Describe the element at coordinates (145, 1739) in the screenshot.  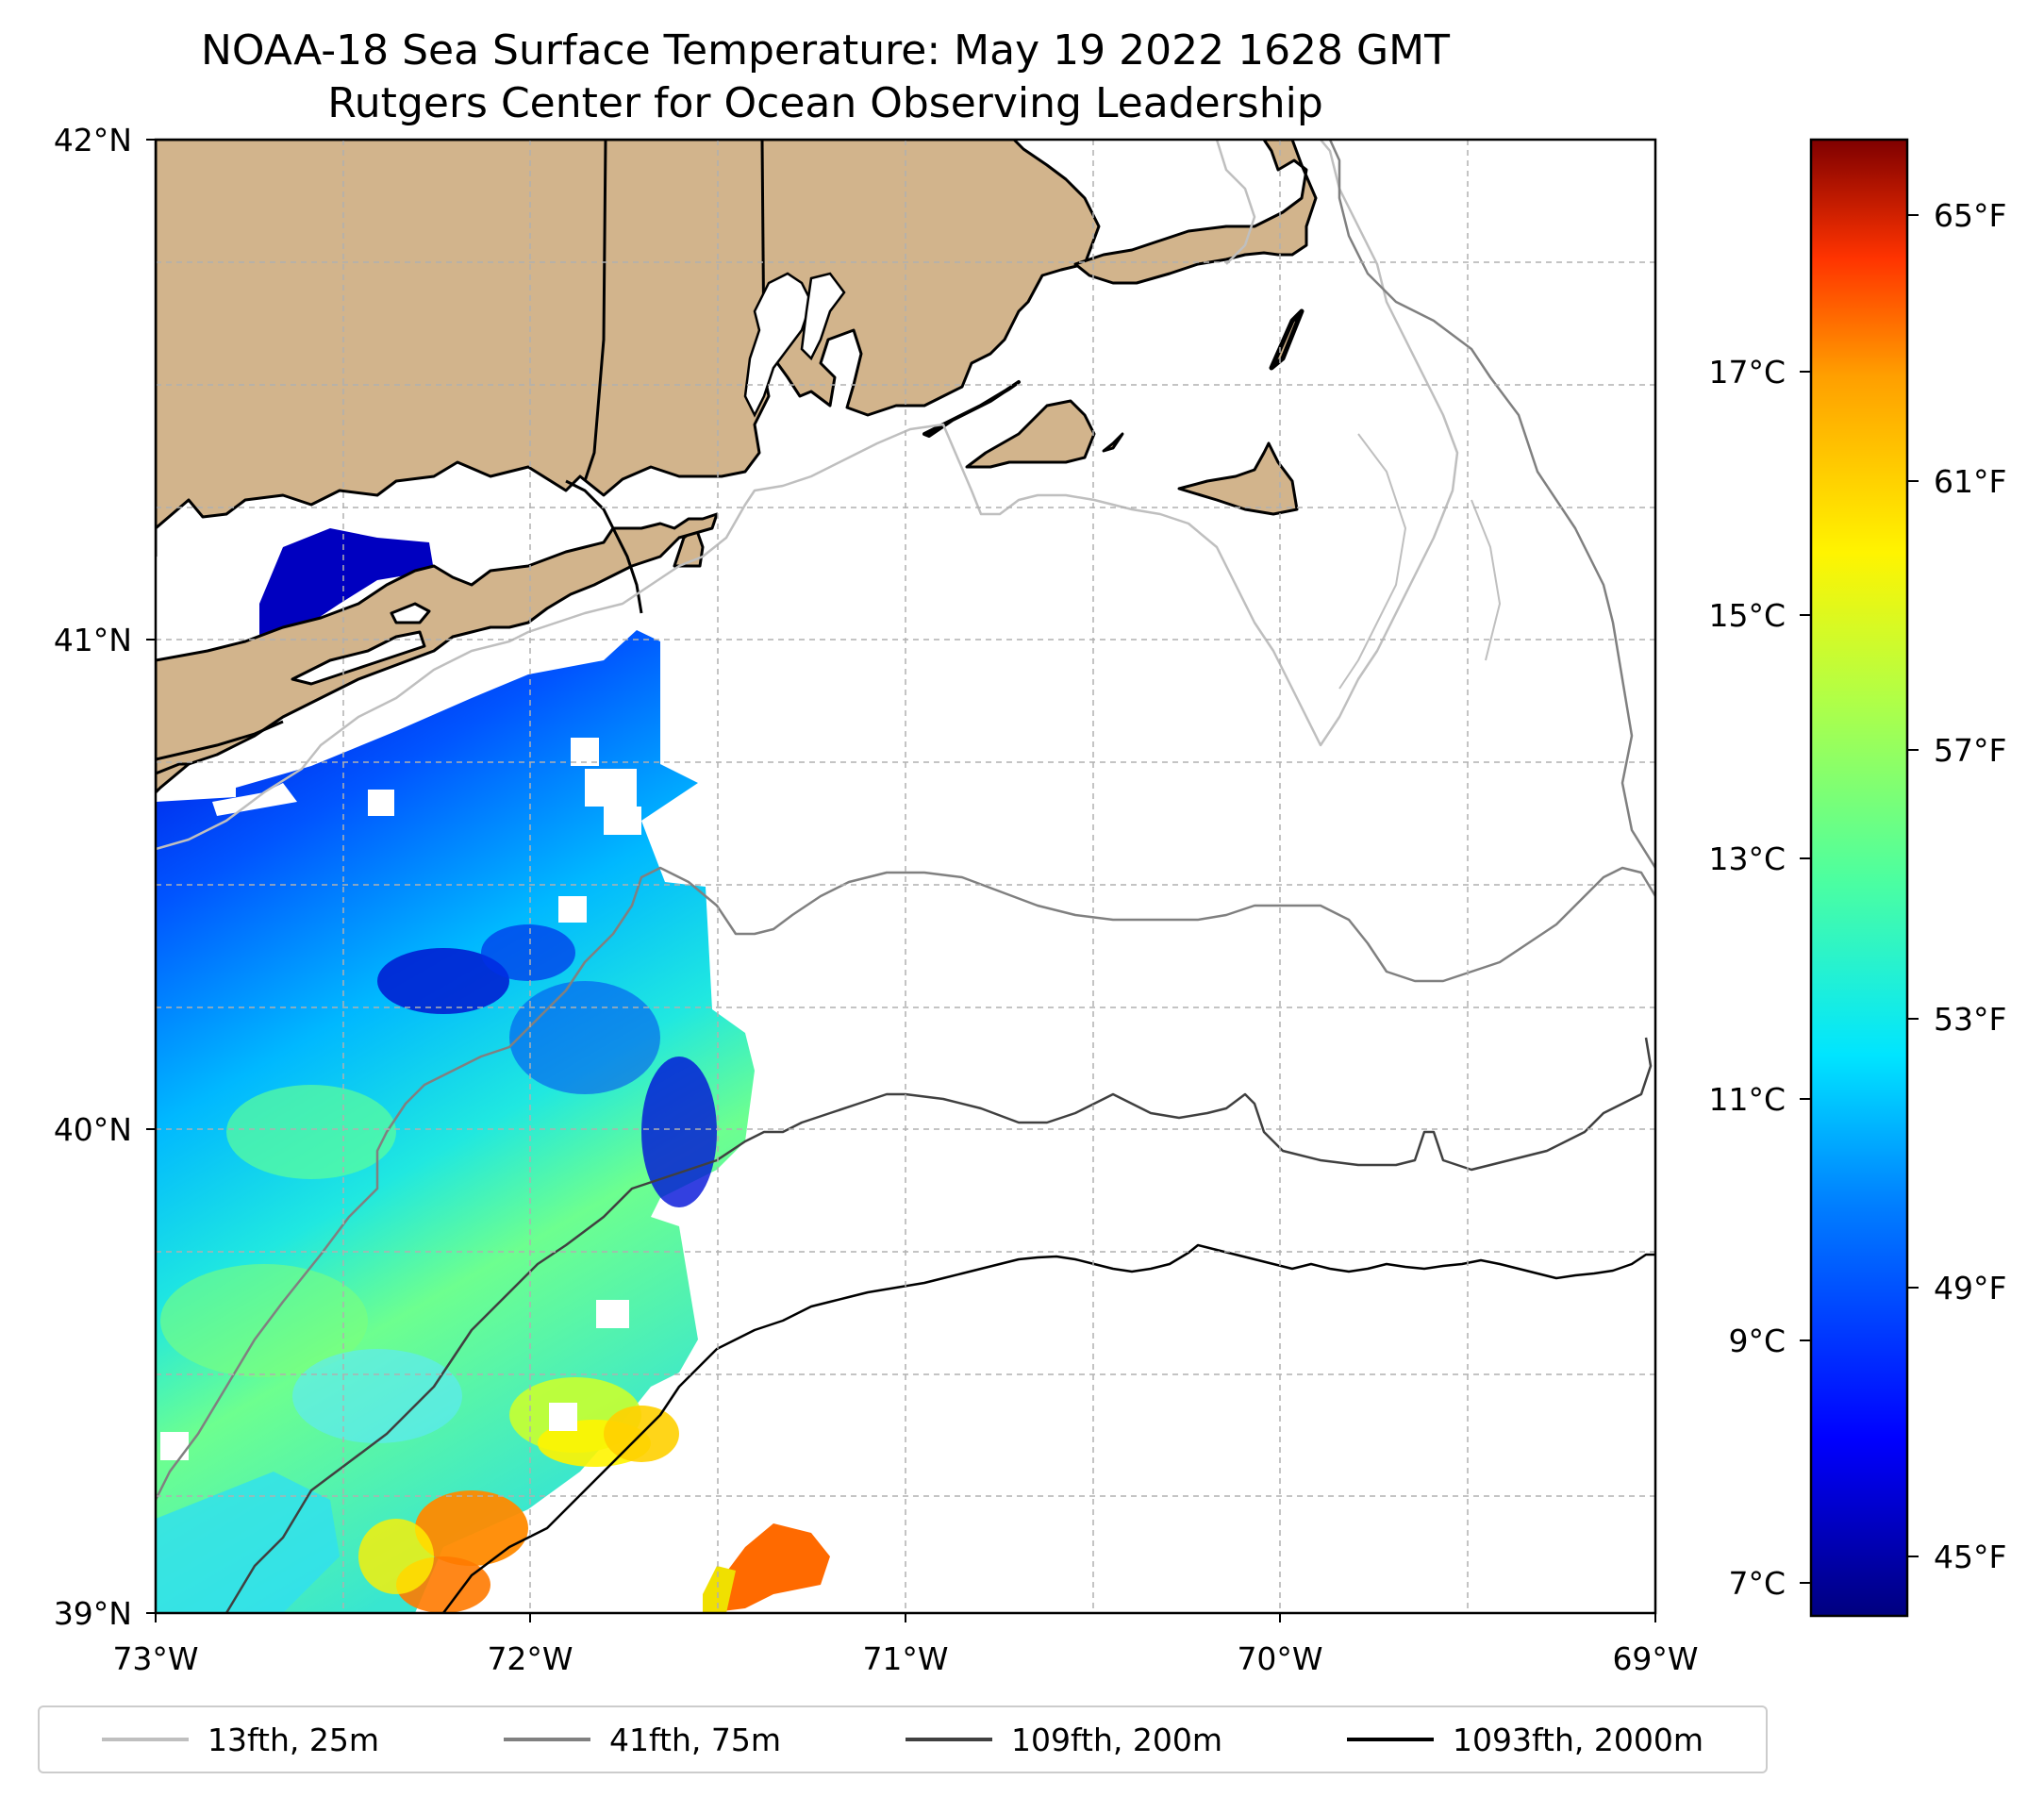
I see `legend-swatch-25m` at that location.